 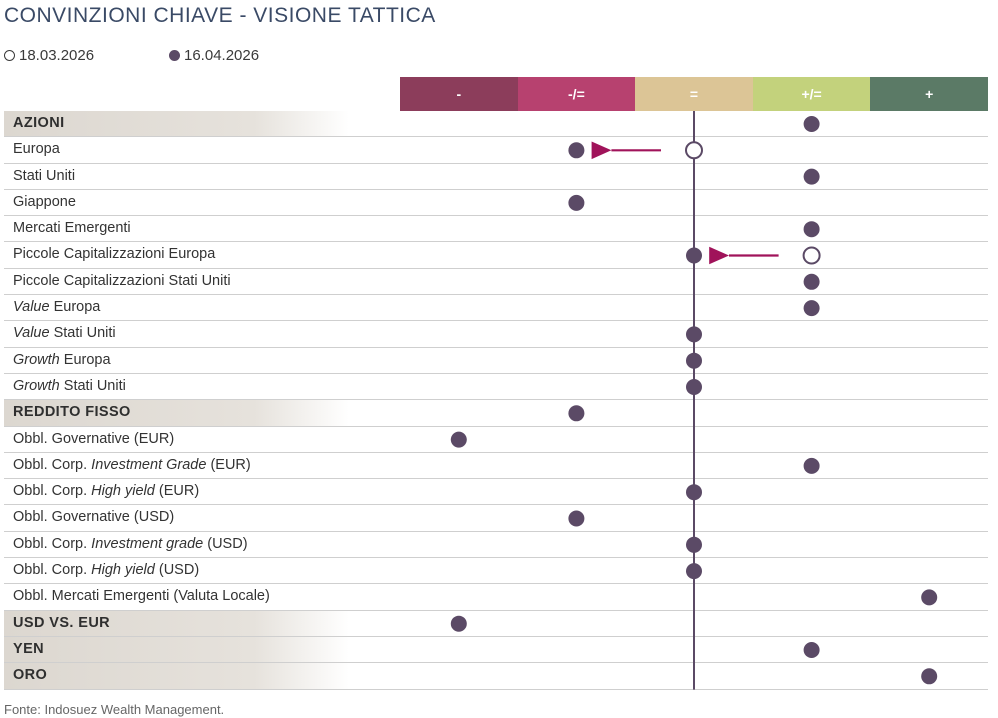 What do you see at coordinates (459, 94) in the screenshot?
I see `scale-cell-1: -` at bounding box center [459, 94].